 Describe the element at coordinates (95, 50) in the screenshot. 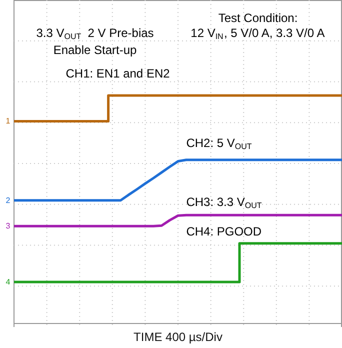

I see `text: Enable Start-up` at that location.